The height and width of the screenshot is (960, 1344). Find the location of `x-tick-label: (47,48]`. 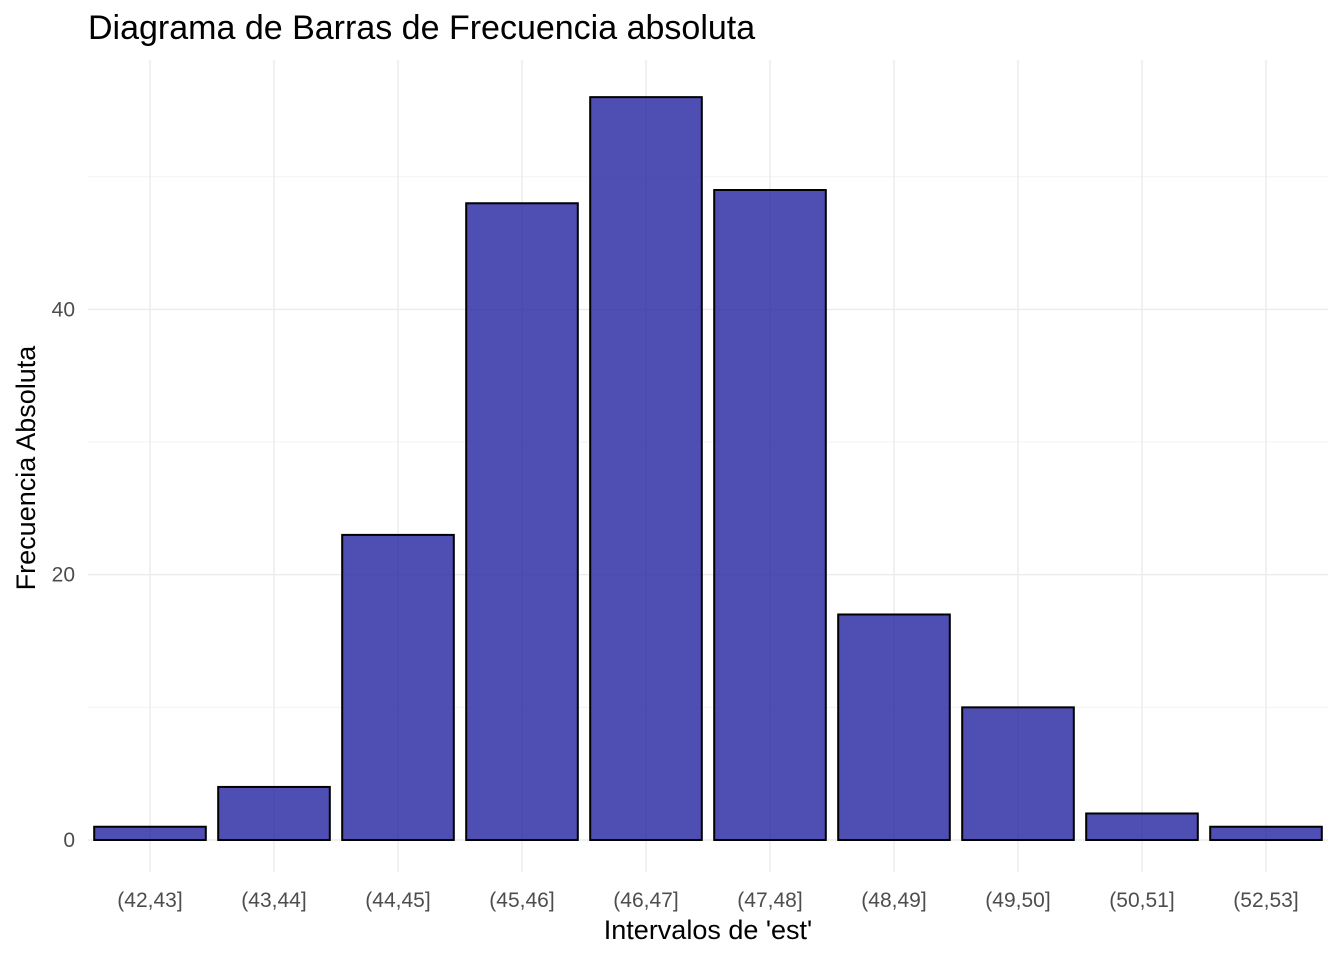

x-tick-label: (47,48] is located at coordinates (769, 900).